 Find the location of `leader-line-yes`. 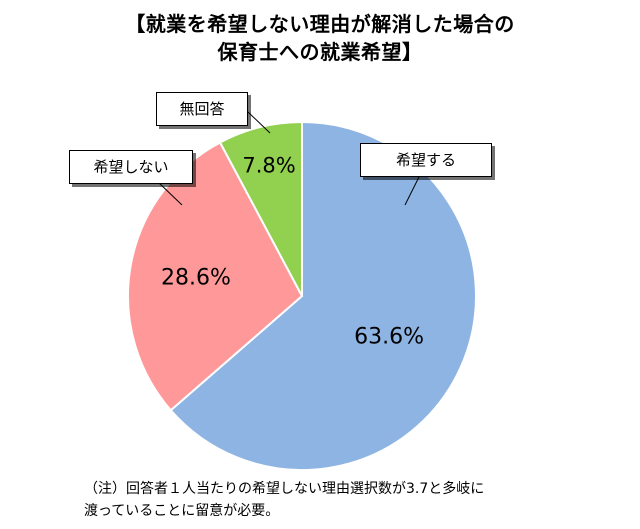

leader-line-yes is located at coordinates (412, 190).